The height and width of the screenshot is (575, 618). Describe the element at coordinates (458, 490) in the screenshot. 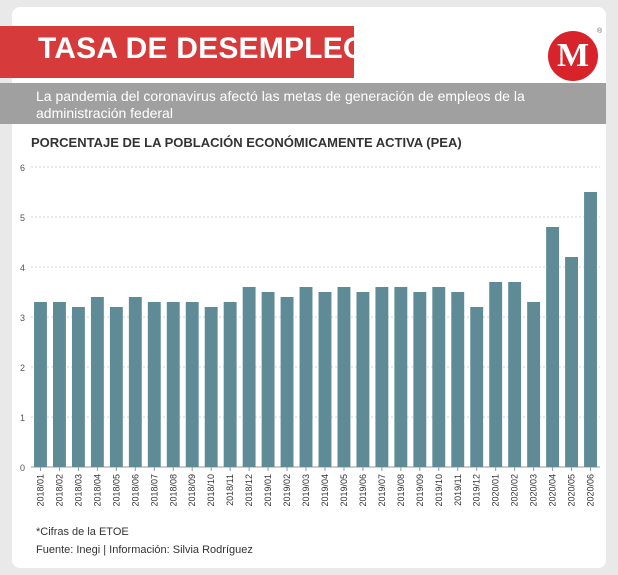

I see `x-tick-label: 2019/11` at that location.